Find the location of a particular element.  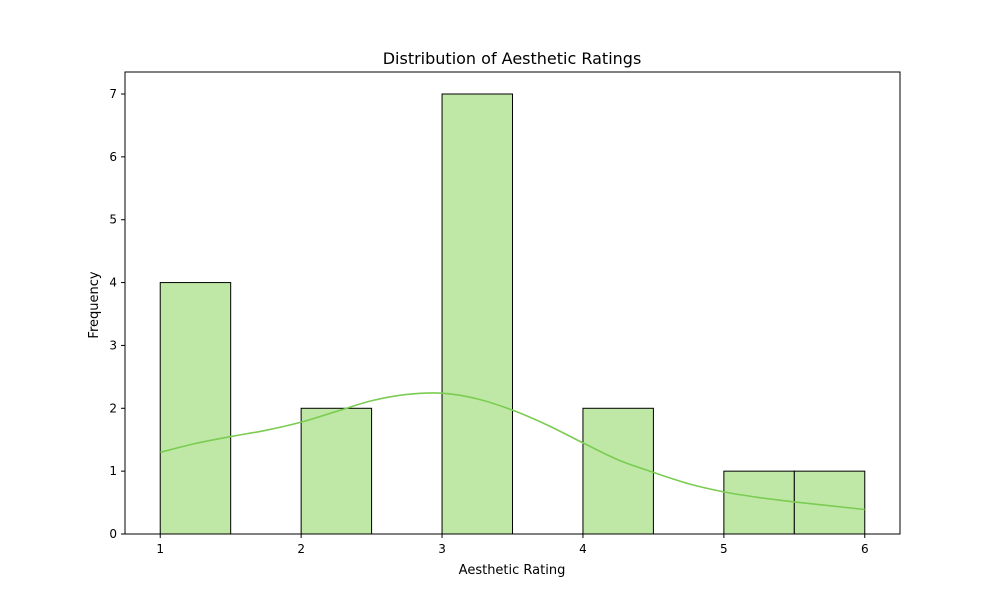

y-tick-label: 4 is located at coordinates (113, 283).